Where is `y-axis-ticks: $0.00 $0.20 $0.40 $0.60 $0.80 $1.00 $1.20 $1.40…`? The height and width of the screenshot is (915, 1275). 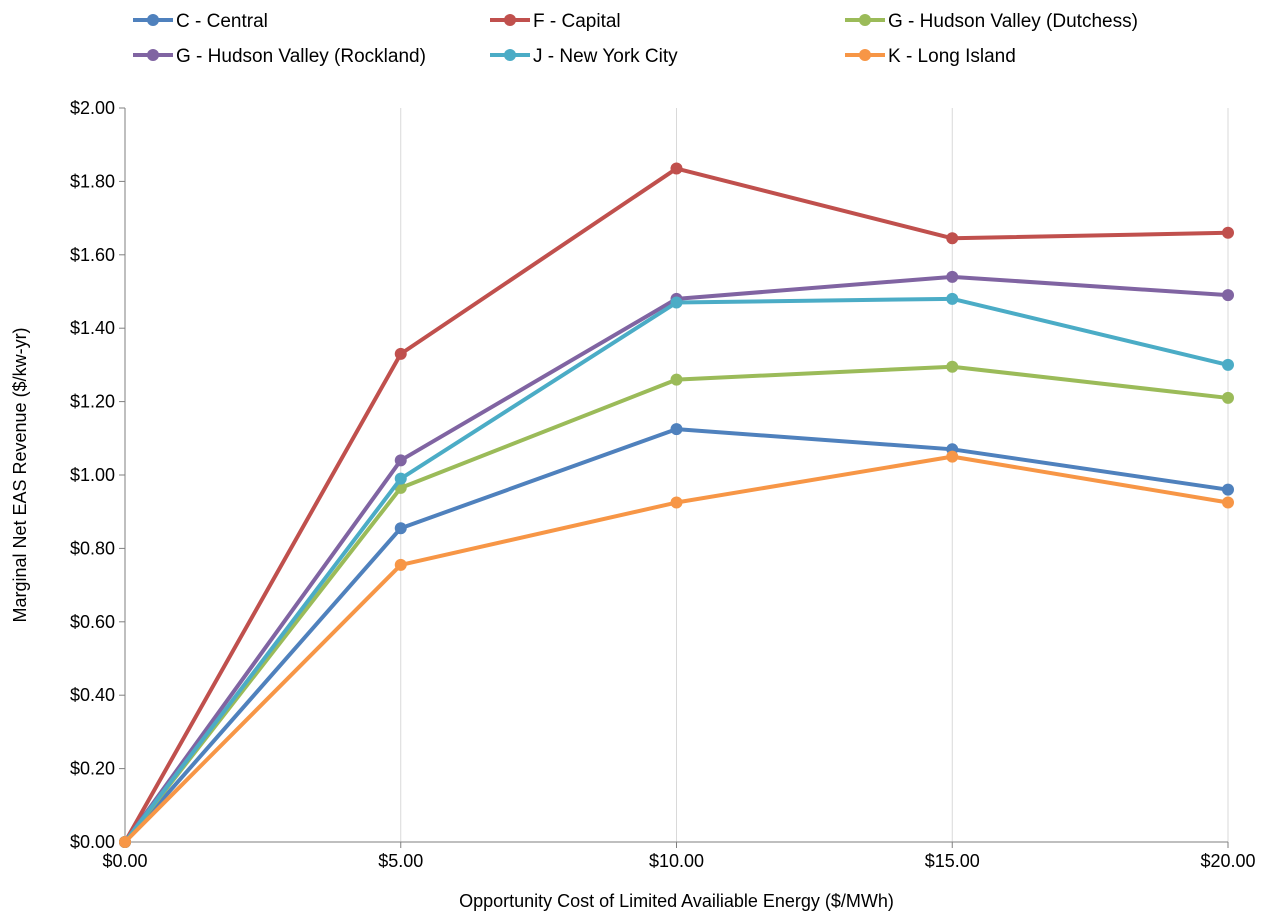 y-axis-ticks: $0.00 $0.20 $0.40 $0.60 $0.80 $1.00 $1.20 $1.40… is located at coordinates (97, 475).